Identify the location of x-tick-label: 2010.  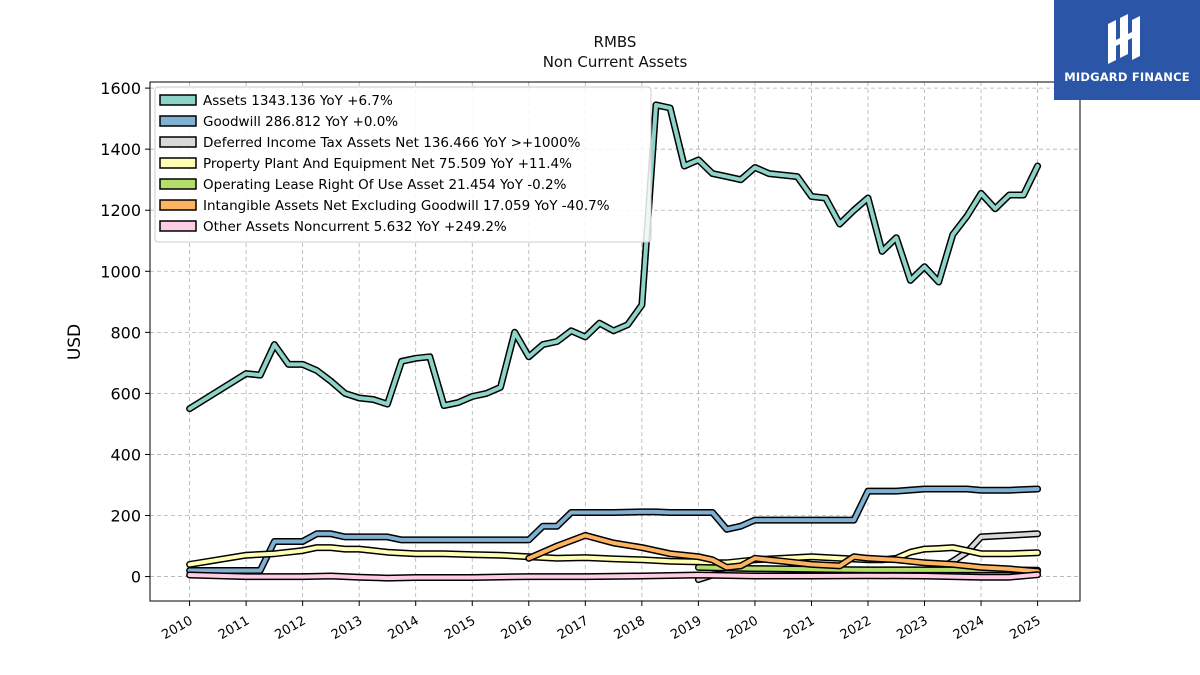
(177, 628).